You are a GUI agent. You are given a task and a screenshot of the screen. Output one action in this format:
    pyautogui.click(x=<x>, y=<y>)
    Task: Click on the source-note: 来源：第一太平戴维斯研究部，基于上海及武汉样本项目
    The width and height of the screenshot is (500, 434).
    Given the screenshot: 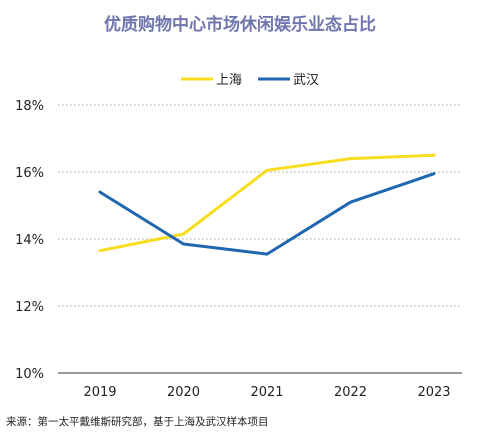 What is the action you would take?
    pyautogui.click(x=137, y=421)
    